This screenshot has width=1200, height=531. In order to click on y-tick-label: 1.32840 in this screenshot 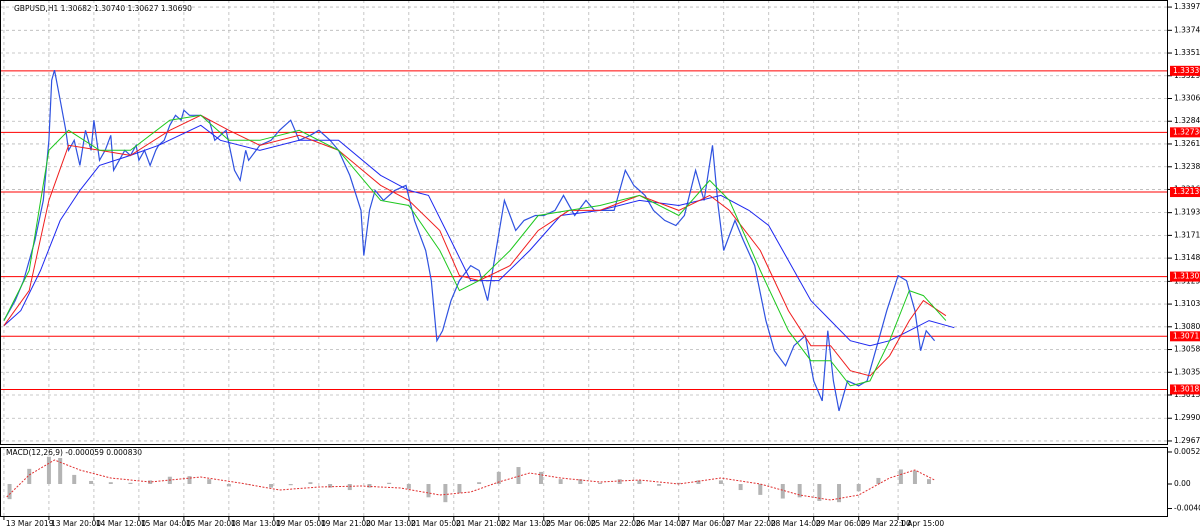, I will do `click(1187, 120)`.